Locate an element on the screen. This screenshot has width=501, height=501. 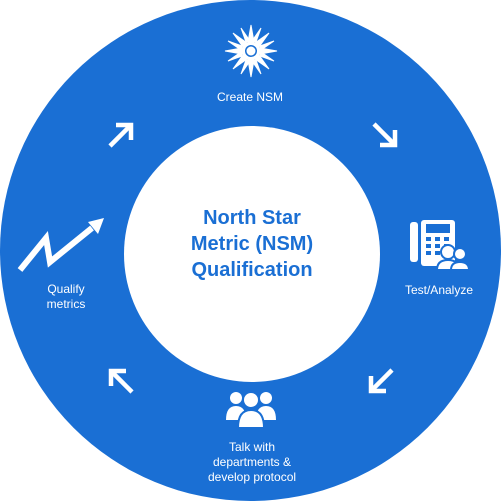
talk-line2: departments & is located at coordinates (252, 462).